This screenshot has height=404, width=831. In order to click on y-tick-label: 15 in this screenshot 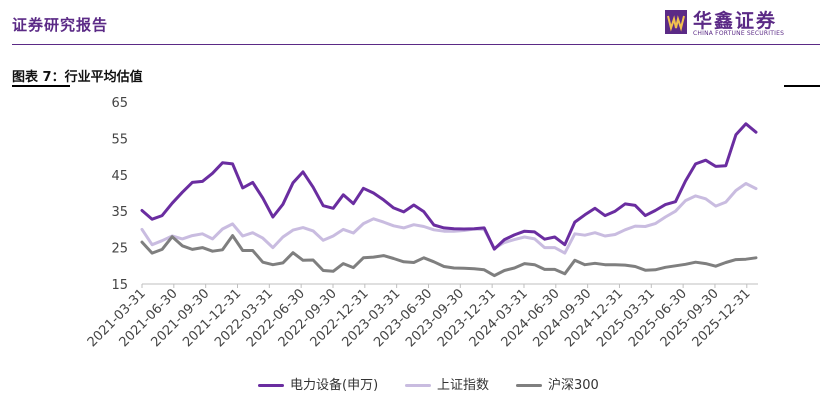, I will do `click(119, 285)`.